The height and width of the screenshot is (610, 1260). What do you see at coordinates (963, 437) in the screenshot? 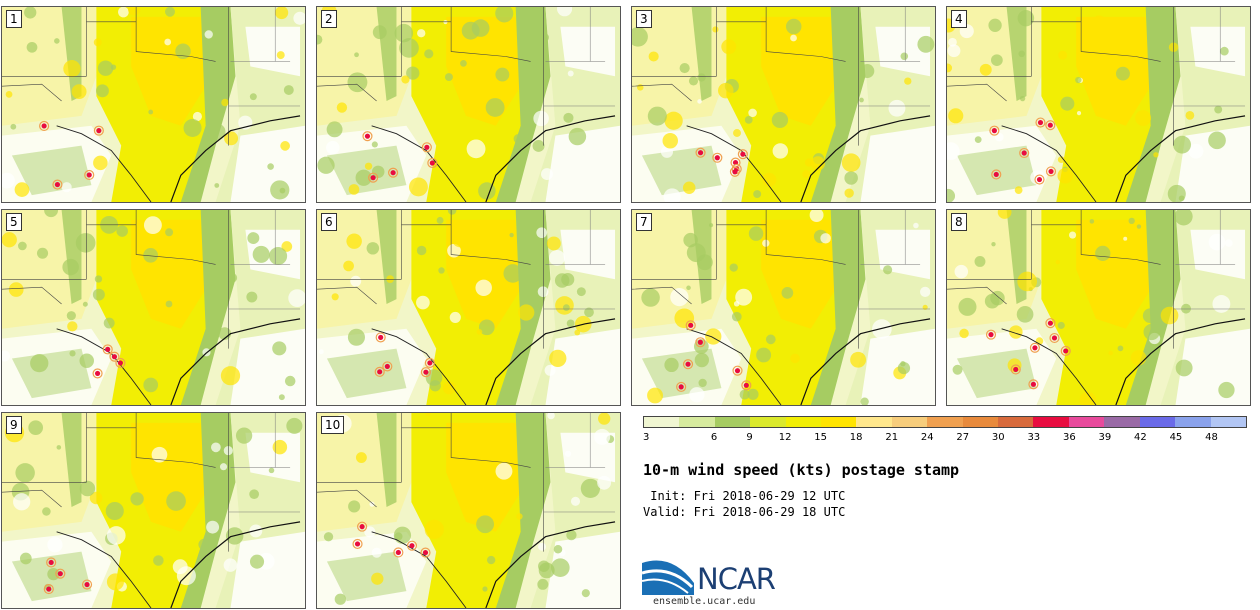
I see `colorbar-tick-label: 27` at bounding box center [963, 437].